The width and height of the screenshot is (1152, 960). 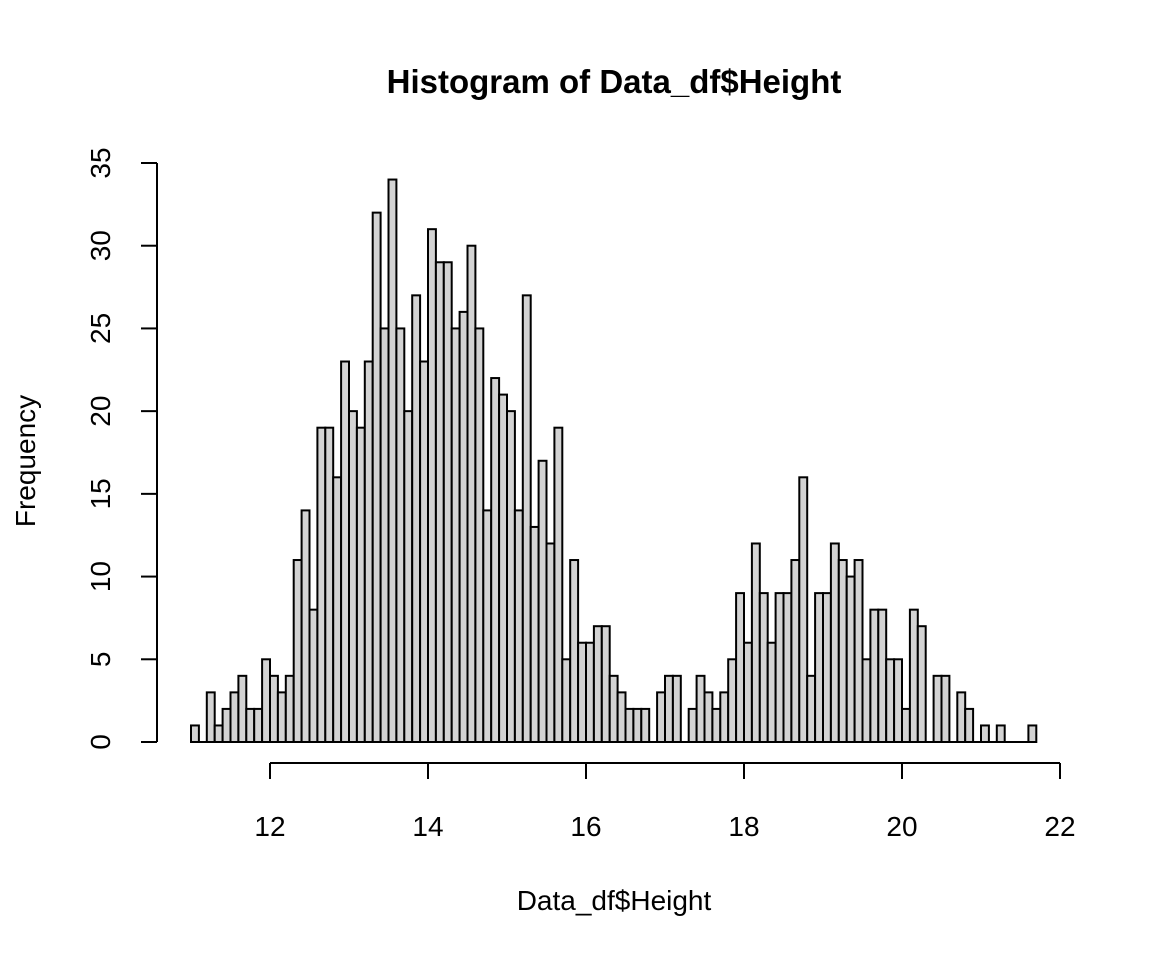 I want to click on x-tick-label: 12, so click(x=269, y=826).